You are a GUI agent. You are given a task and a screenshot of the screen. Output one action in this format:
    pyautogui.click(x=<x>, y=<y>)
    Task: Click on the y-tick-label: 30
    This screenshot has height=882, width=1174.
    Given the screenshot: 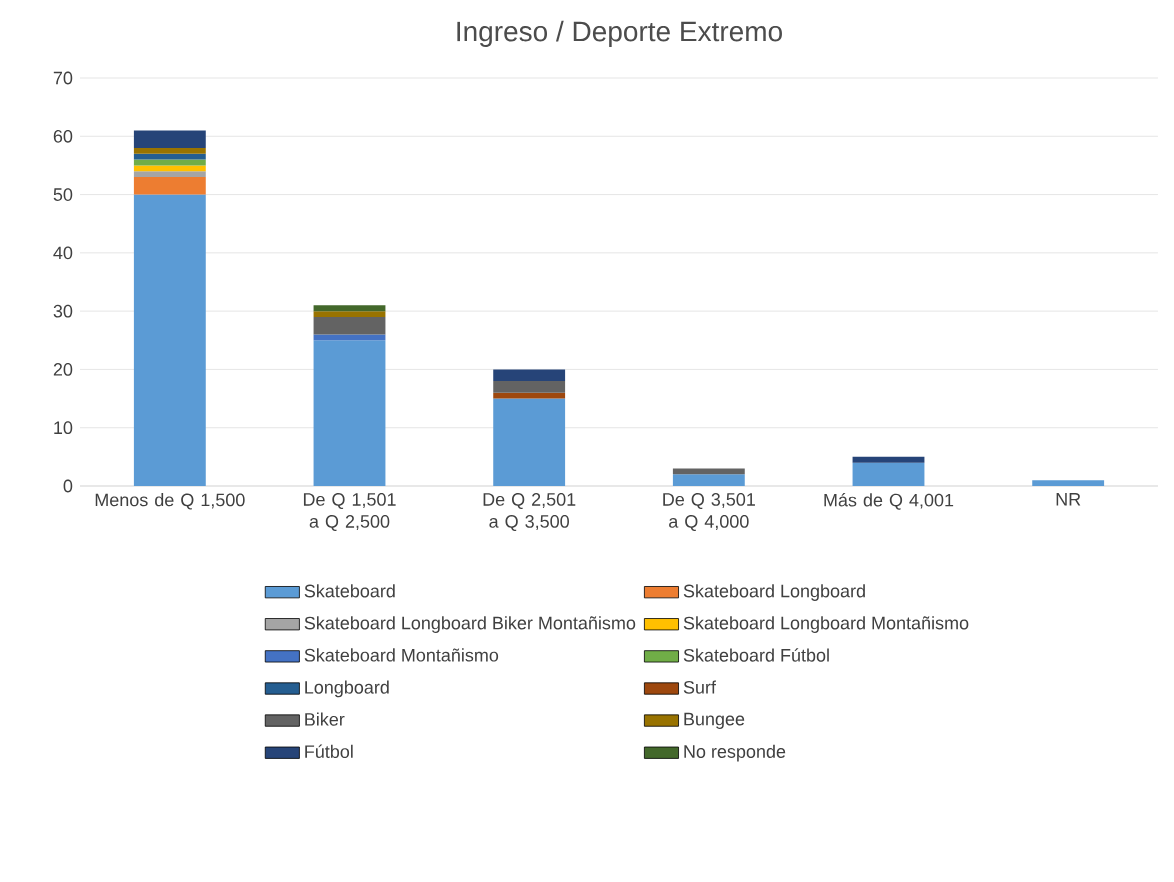 What is the action you would take?
    pyautogui.click(x=63, y=311)
    